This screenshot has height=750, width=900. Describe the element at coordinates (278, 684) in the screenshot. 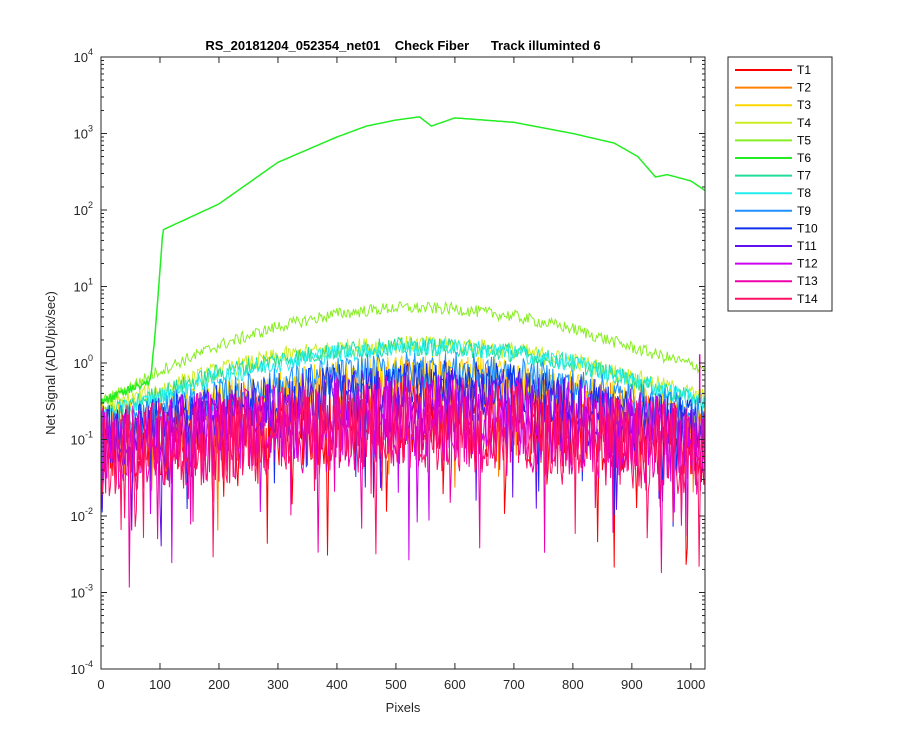

I see `x-tick-label: 300` at that location.